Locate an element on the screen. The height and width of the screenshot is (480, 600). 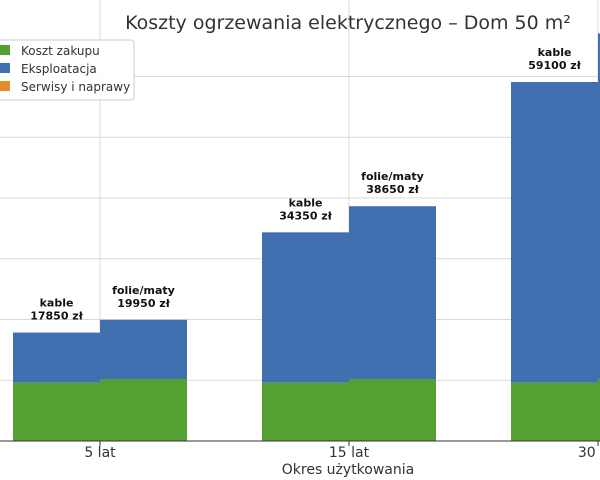
bar-total-label: folie/maty 19950 zł is located at coordinates (143, 297).